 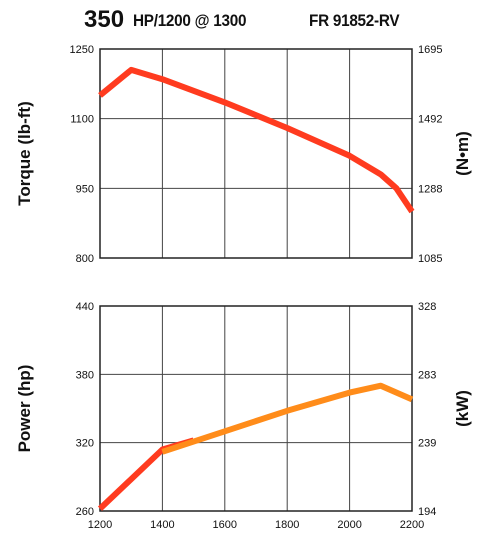 What do you see at coordinates (427, 375) in the screenshot?
I see `y-right-tick-label: 283` at bounding box center [427, 375].